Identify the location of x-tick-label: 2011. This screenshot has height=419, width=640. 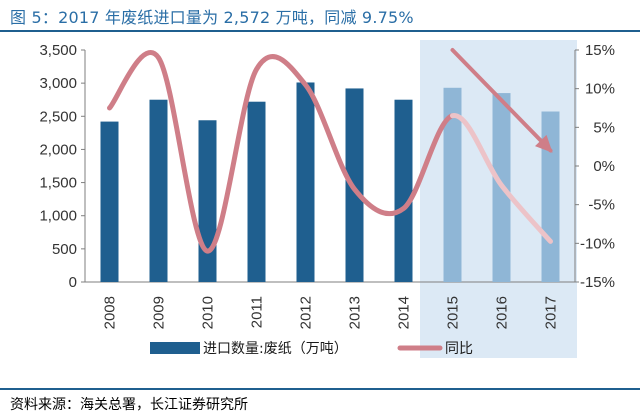
(257, 312).